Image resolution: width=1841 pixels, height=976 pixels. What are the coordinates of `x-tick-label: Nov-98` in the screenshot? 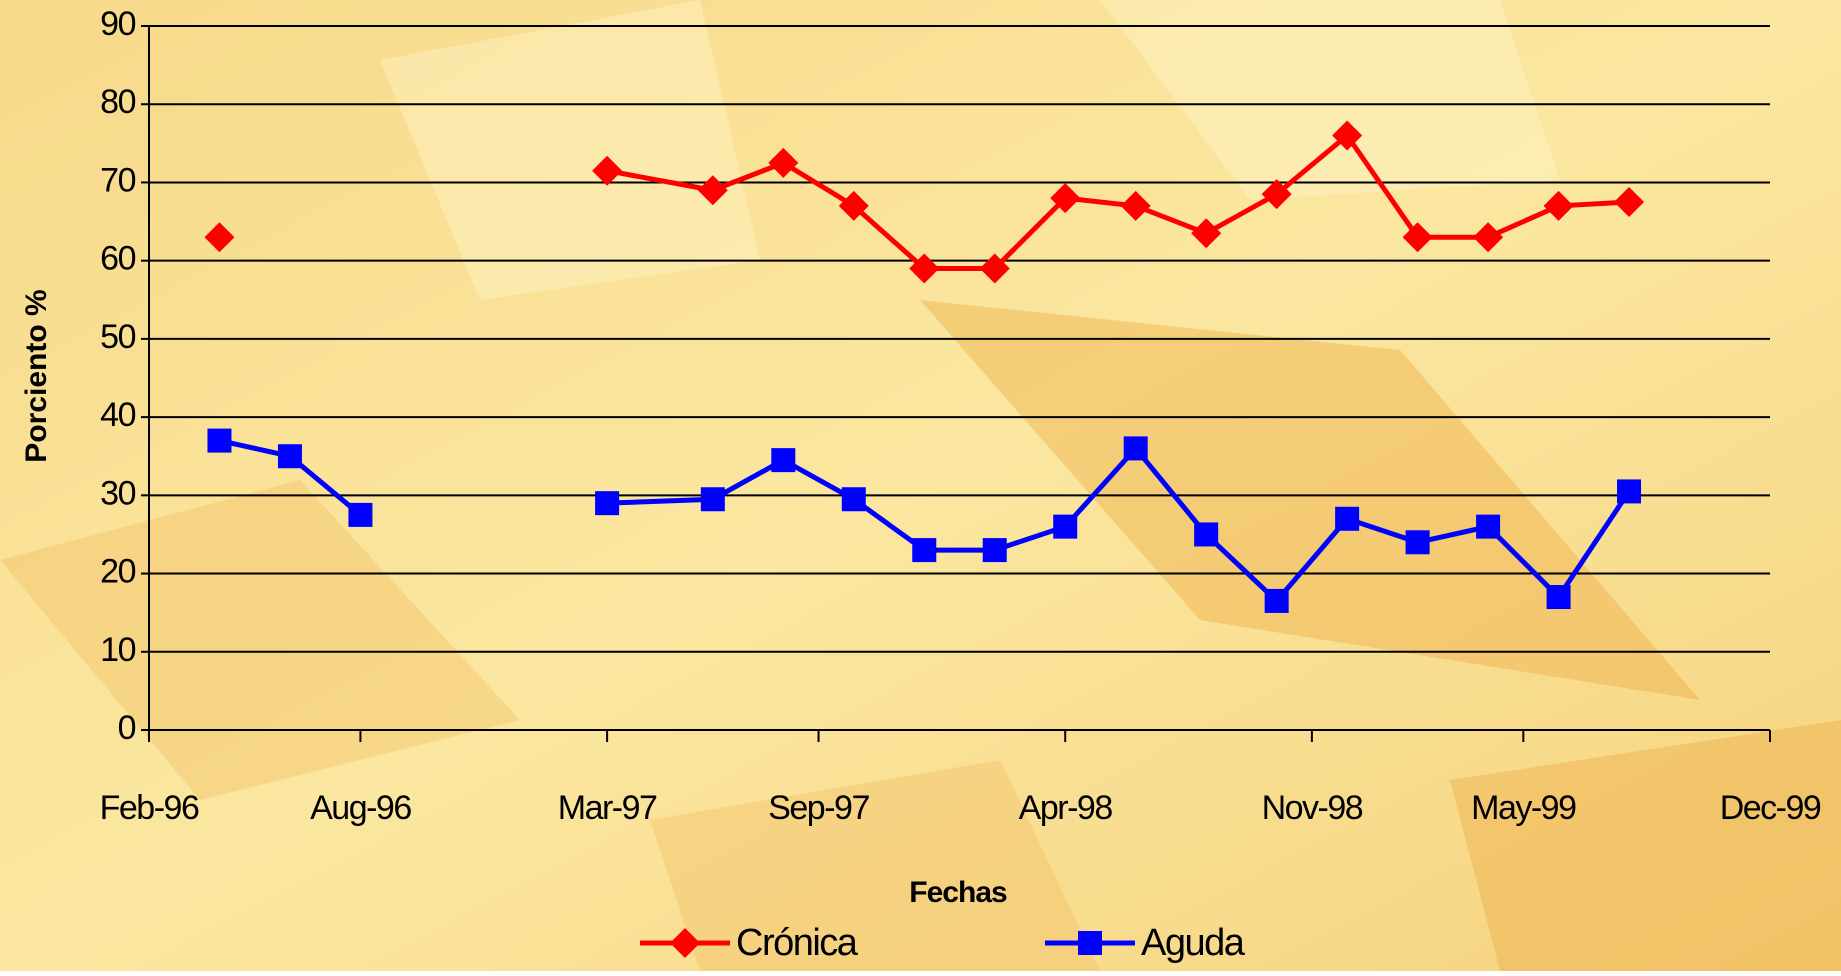 It's located at (1312, 808).